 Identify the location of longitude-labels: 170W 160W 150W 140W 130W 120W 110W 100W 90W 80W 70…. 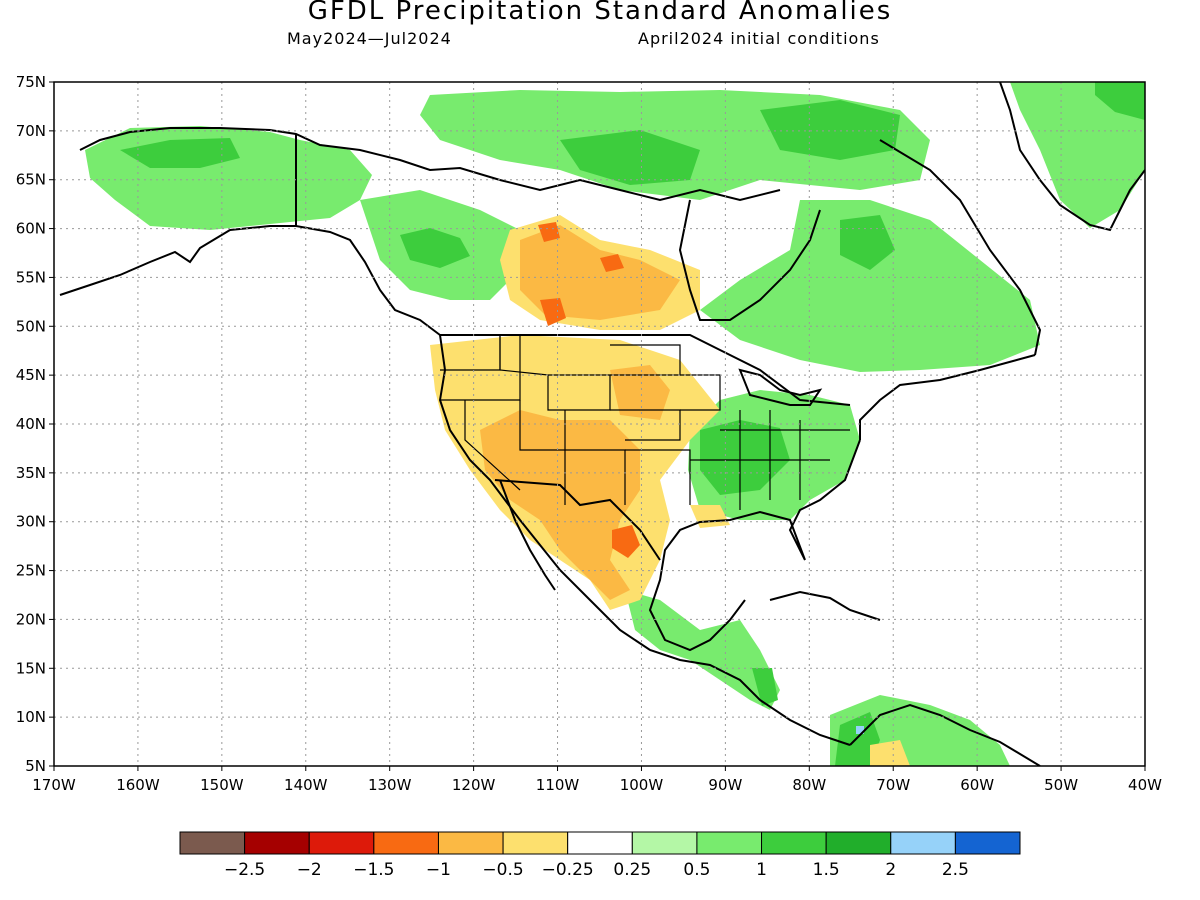
(597, 780).